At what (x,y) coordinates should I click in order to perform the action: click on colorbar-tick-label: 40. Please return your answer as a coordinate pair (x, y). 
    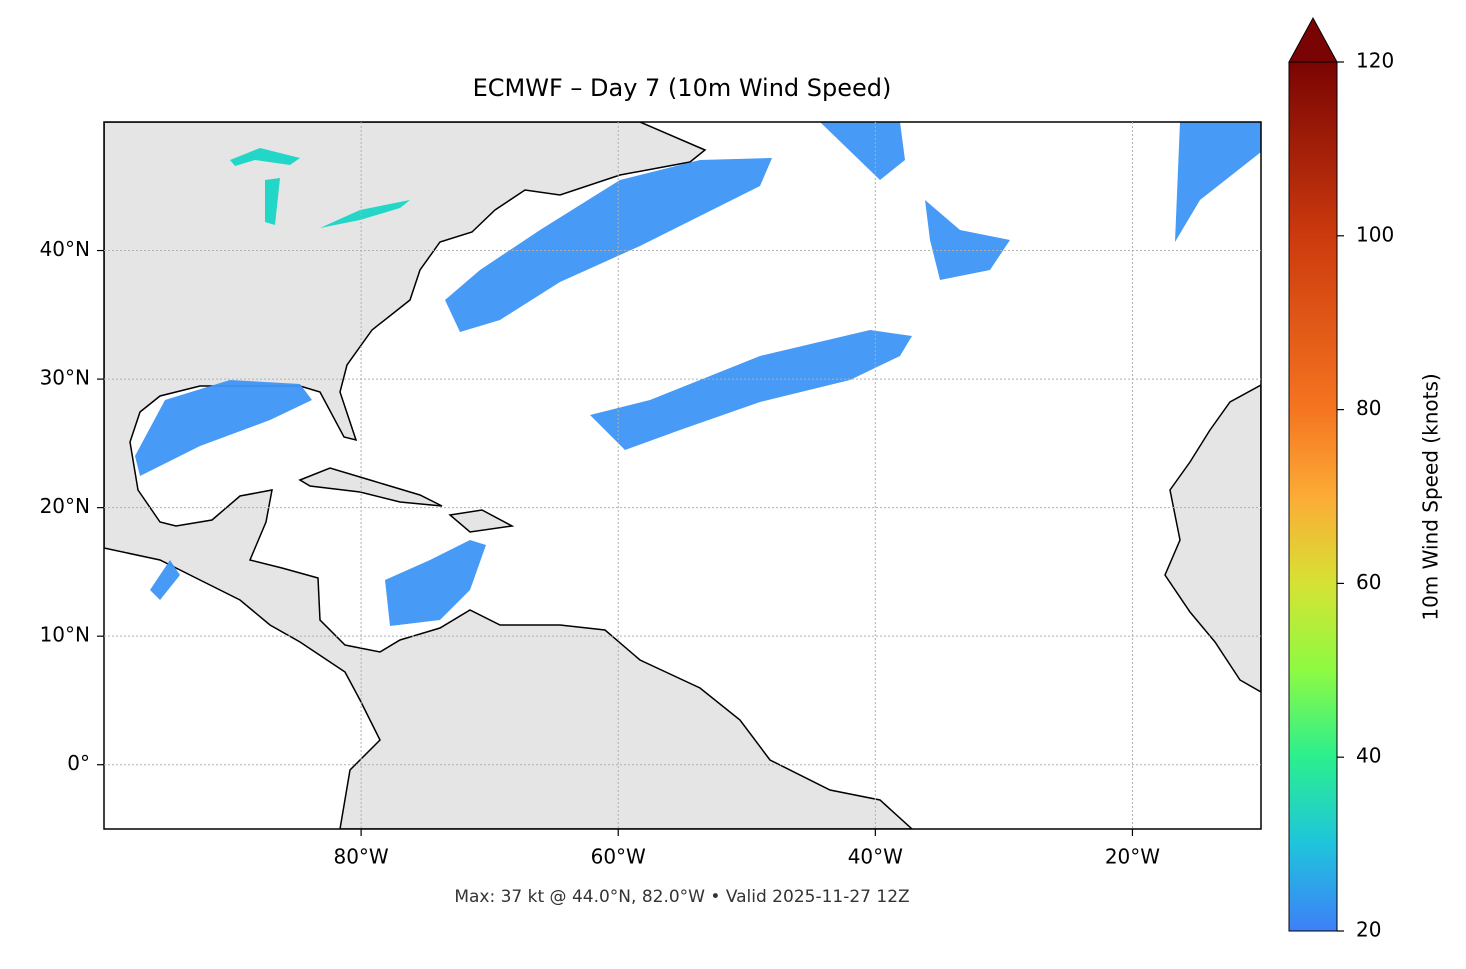
    Looking at the image, I should click on (1368, 756).